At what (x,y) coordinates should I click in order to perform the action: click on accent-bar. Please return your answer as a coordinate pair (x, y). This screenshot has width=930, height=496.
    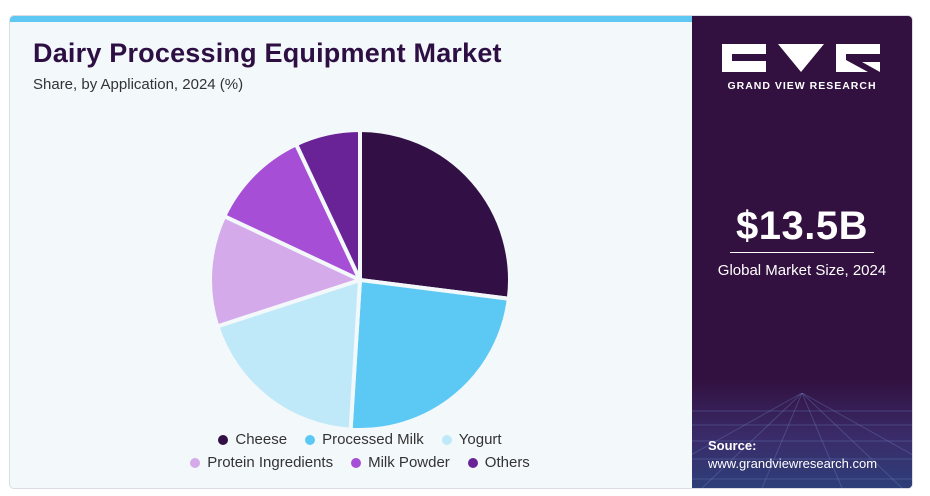
    Looking at the image, I should click on (351, 19).